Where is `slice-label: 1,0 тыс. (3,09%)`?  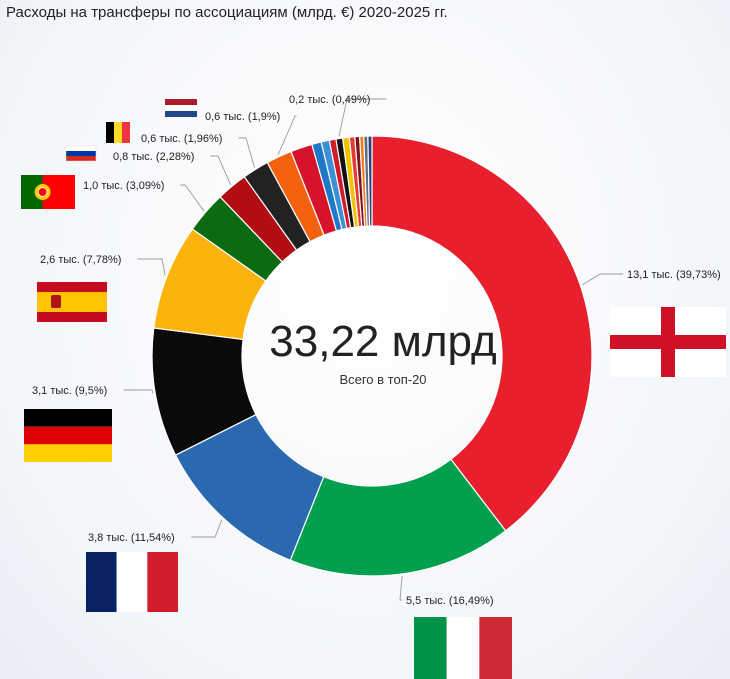 slice-label: 1,0 тыс. (3,09%) is located at coordinates (123, 186).